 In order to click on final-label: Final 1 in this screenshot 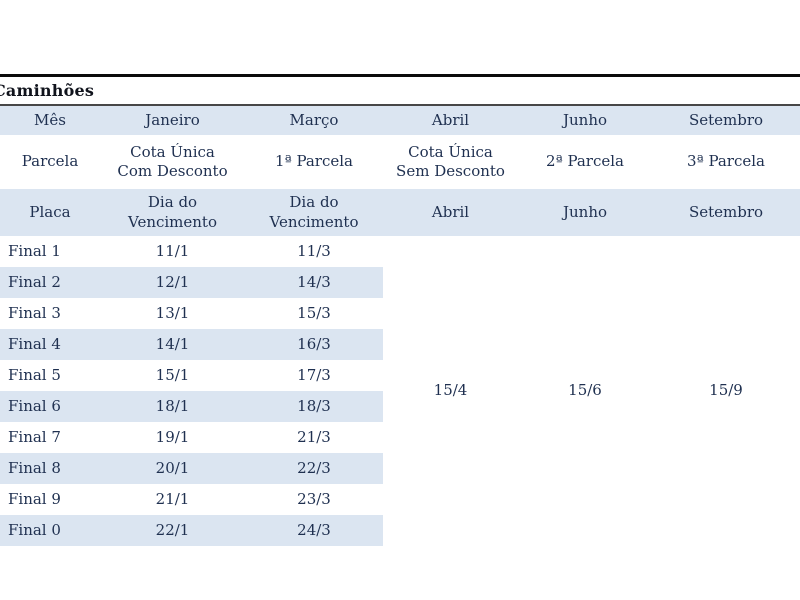, I will do `click(50, 251)`.